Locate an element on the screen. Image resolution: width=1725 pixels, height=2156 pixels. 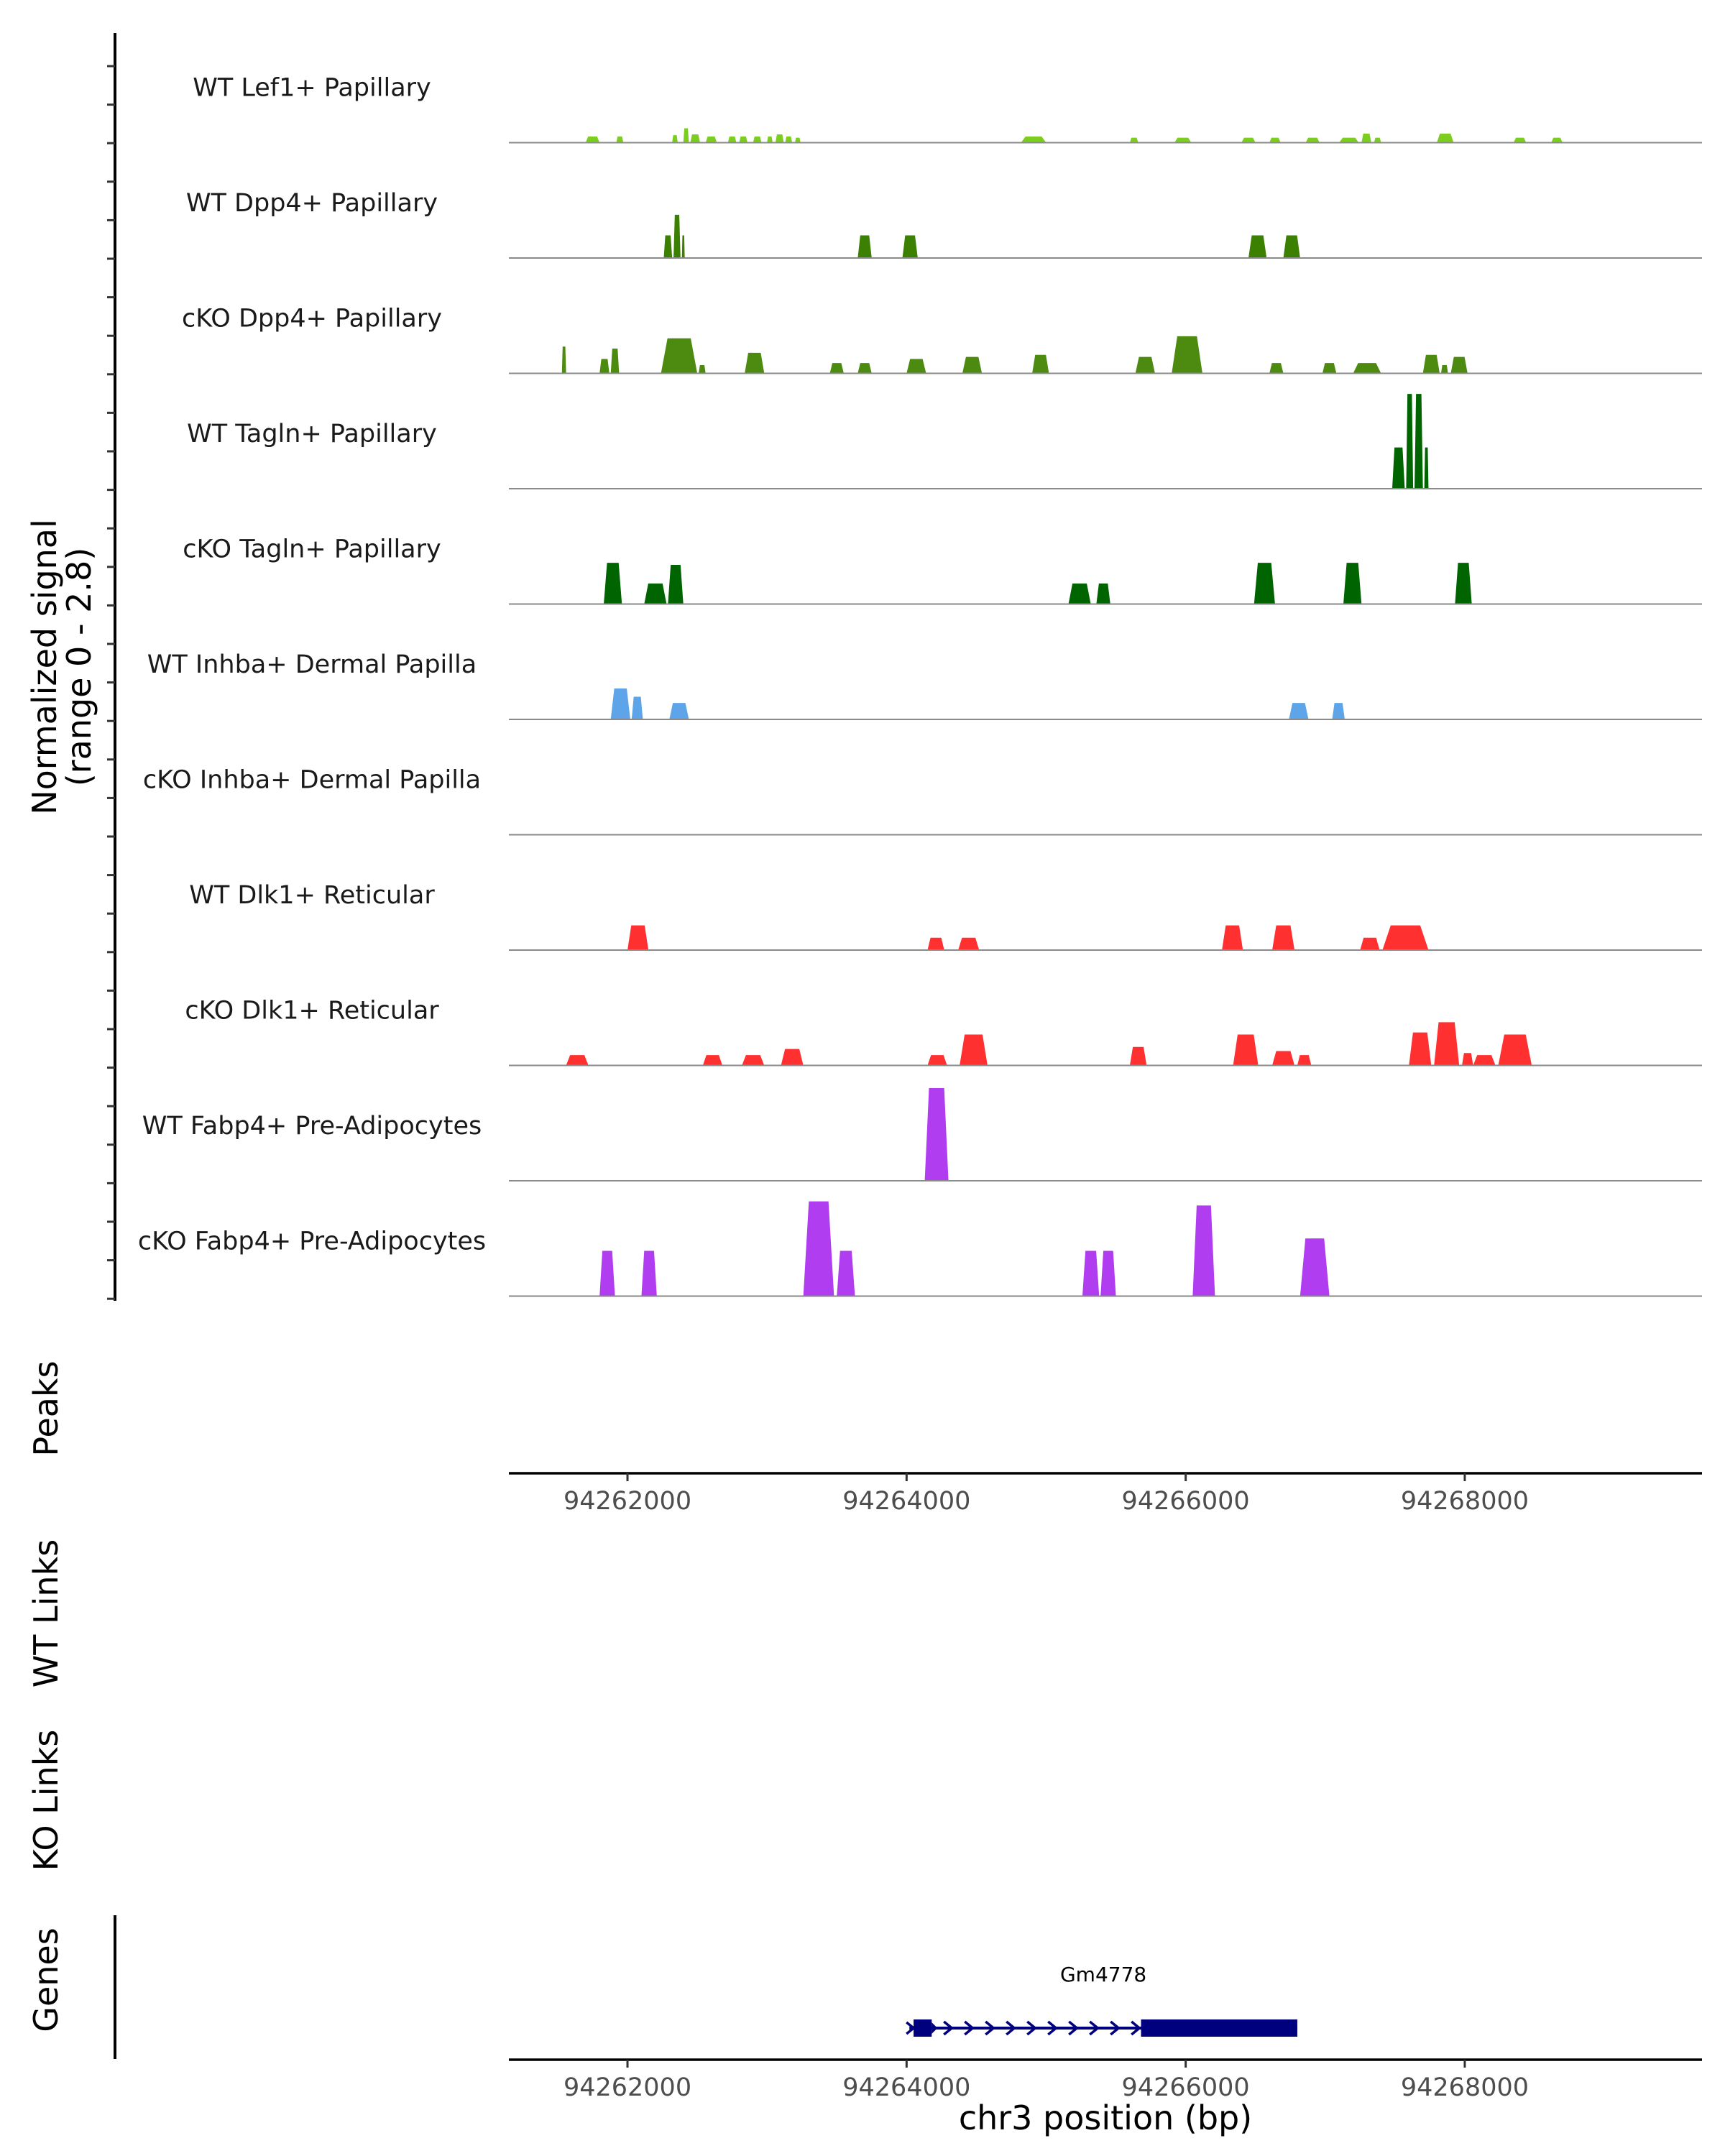
track-8: cKO Dlk1+ Reticular is located at coordinates (943, 1032).